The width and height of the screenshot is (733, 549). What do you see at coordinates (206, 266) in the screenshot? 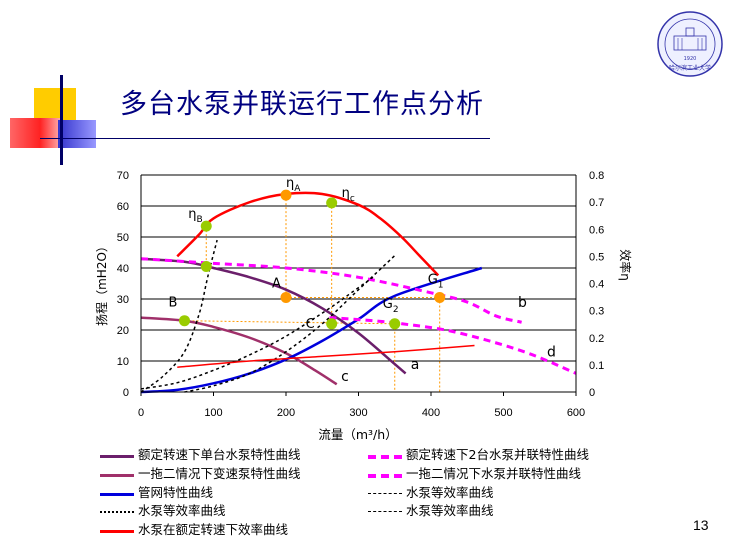
I see `marker-point` at bounding box center [206, 266].